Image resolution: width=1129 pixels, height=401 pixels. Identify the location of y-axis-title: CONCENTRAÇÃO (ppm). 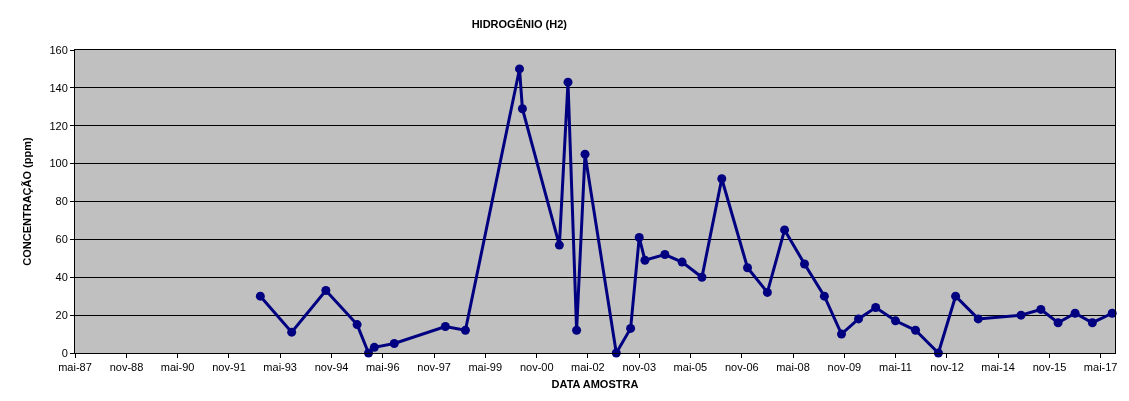
(27, 201).